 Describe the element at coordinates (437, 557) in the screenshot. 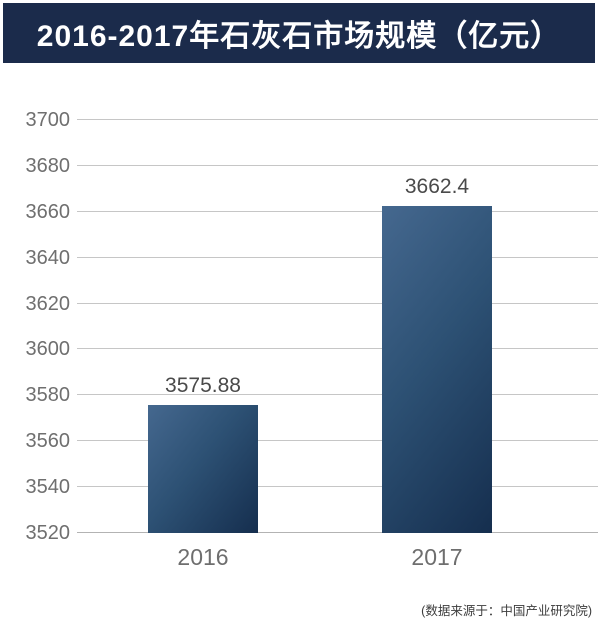

I see `x-axis-label-2017: 2017` at that location.